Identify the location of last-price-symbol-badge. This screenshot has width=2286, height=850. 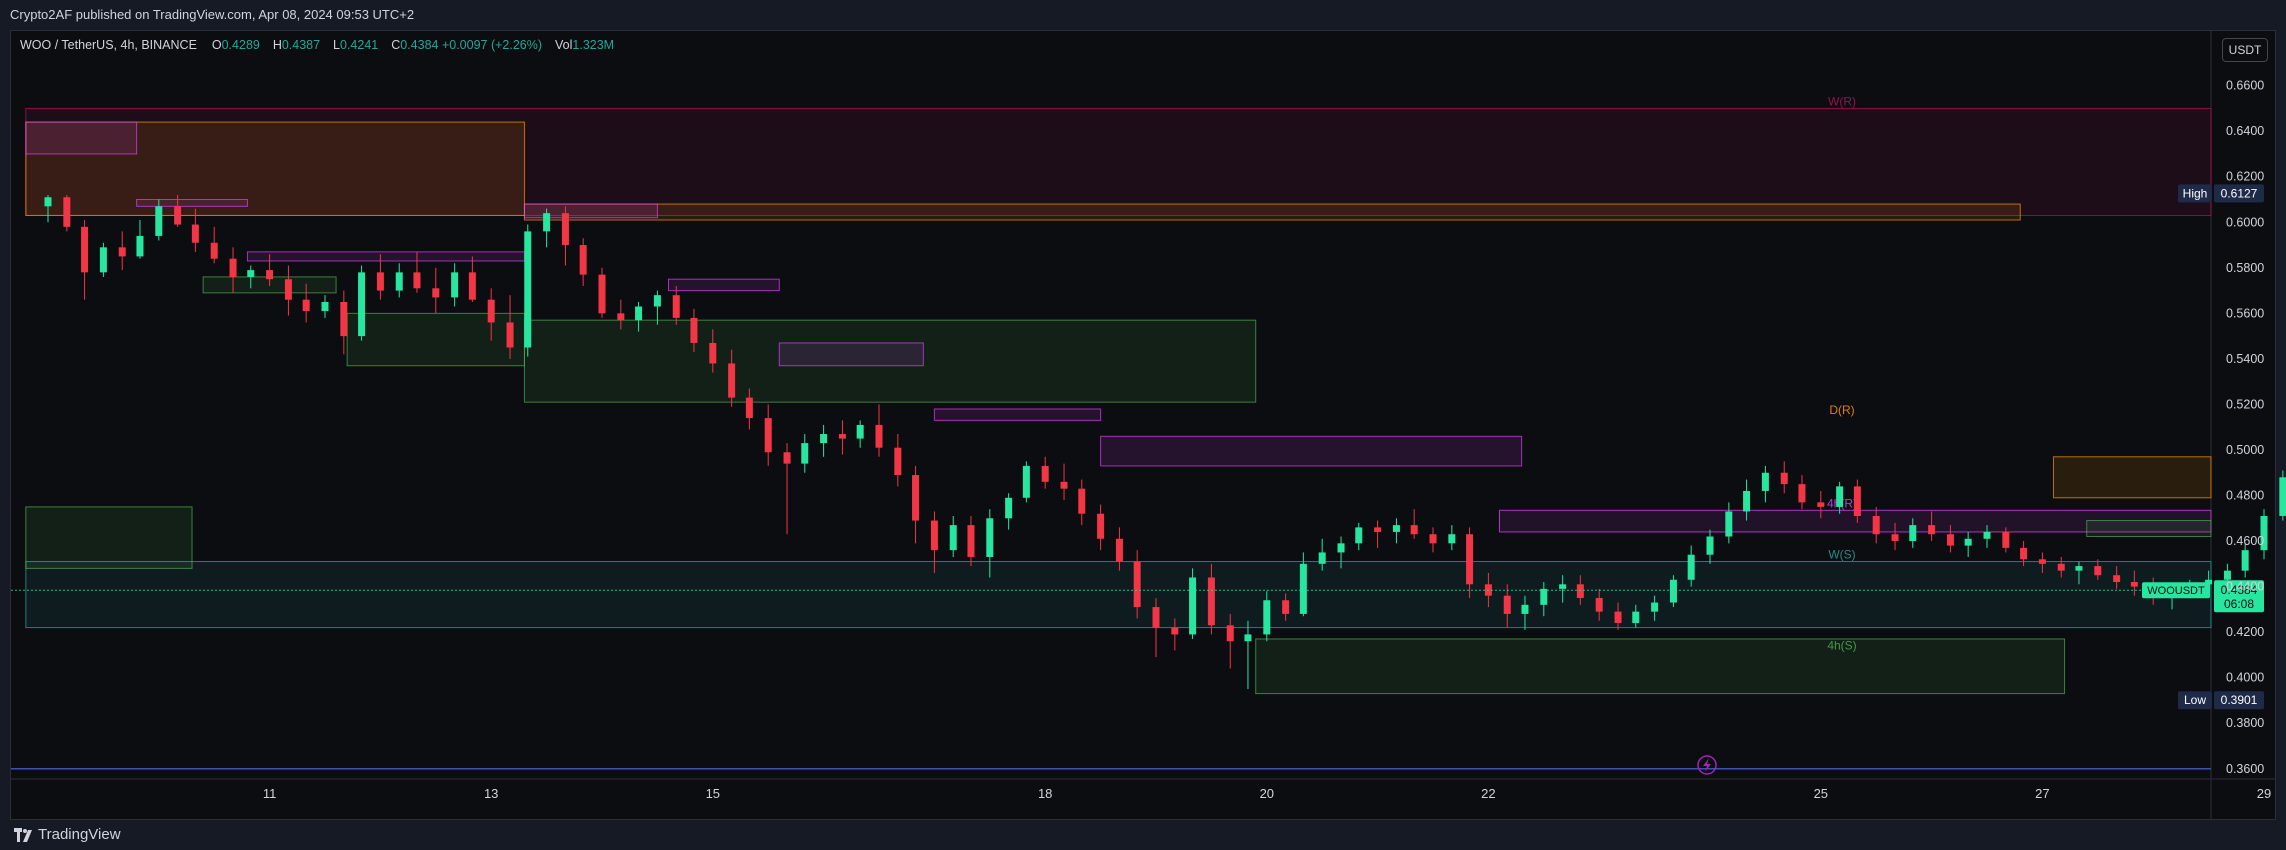
(2176, 590).